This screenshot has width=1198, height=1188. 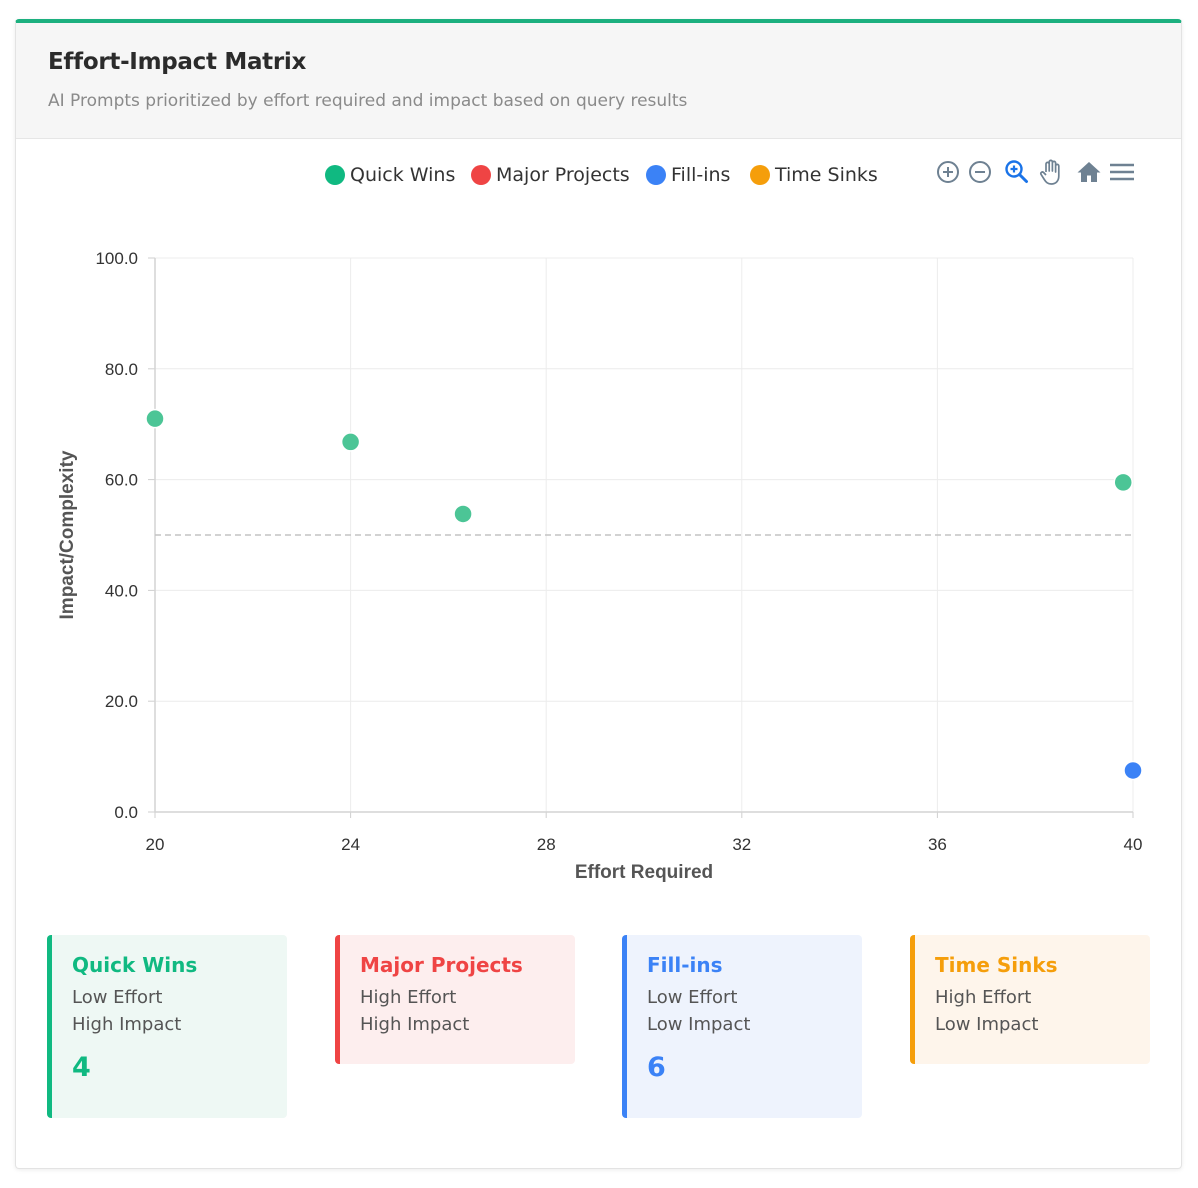 What do you see at coordinates (1122, 172) in the screenshot?
I see `menu-icon` at bounding box center [1122, 172].